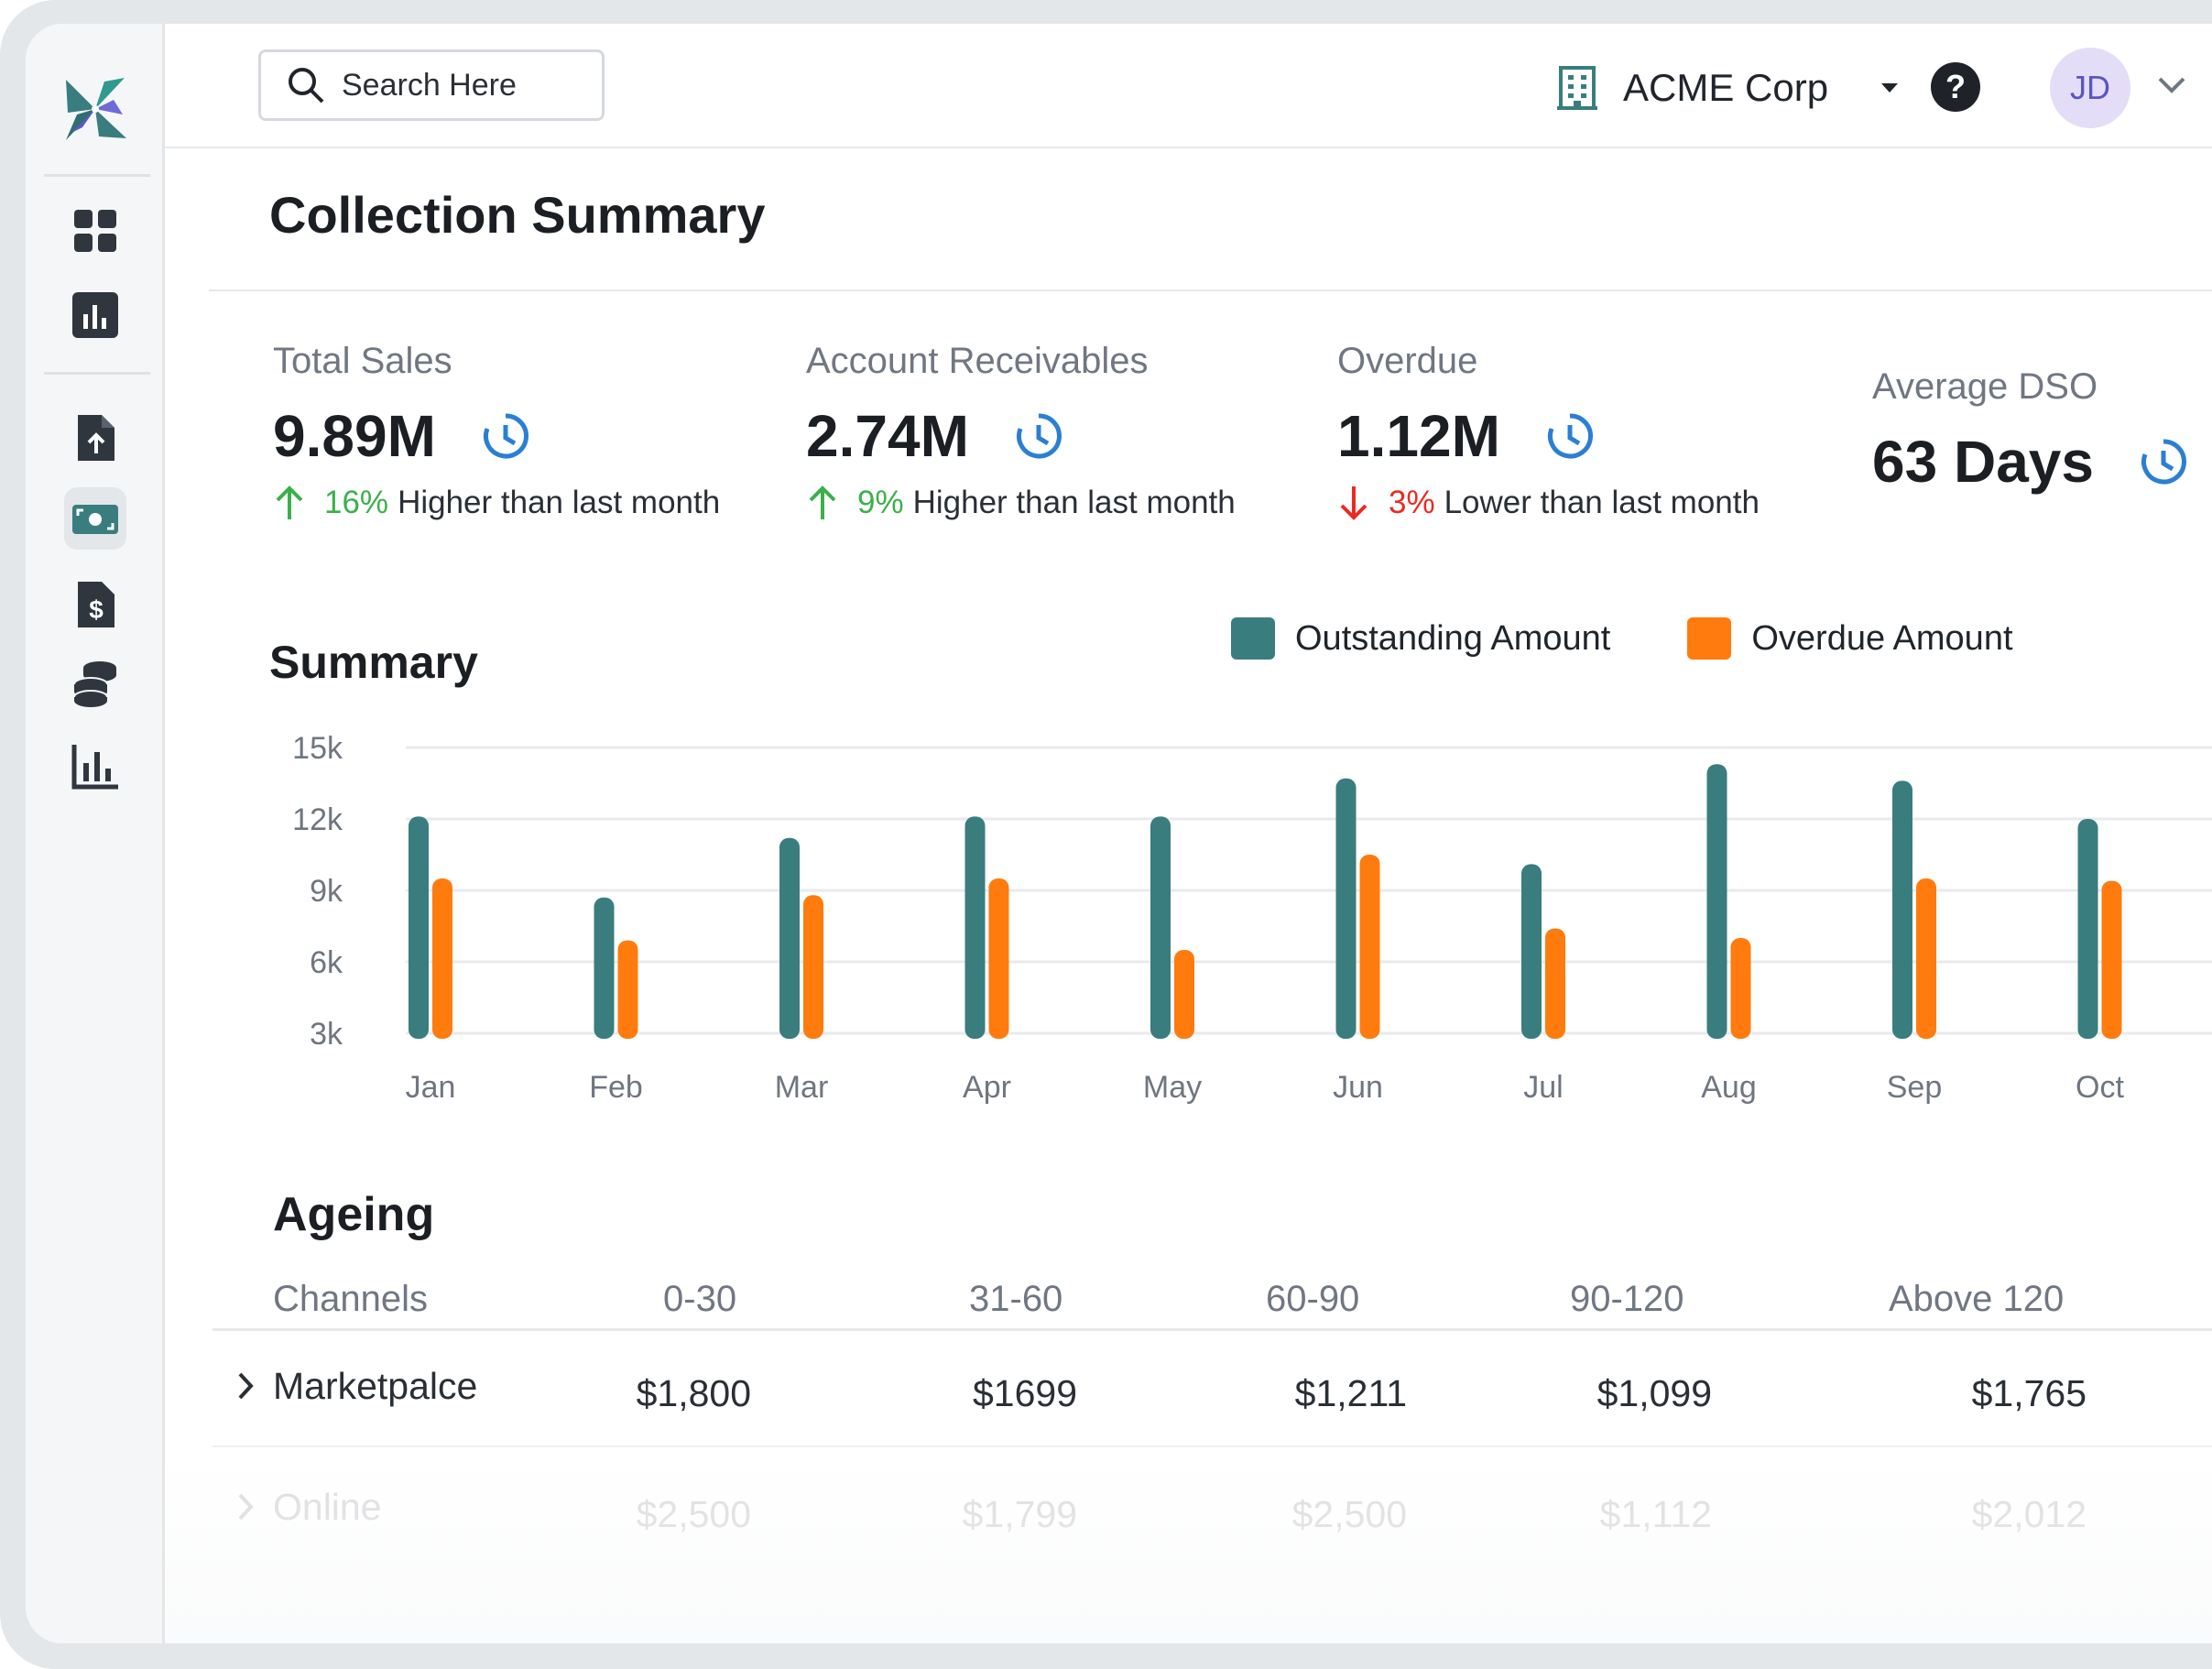 The width and height of the screenshot is (2212, 1669). I want to click on sidebar-item-analytics, so click(95, 766).